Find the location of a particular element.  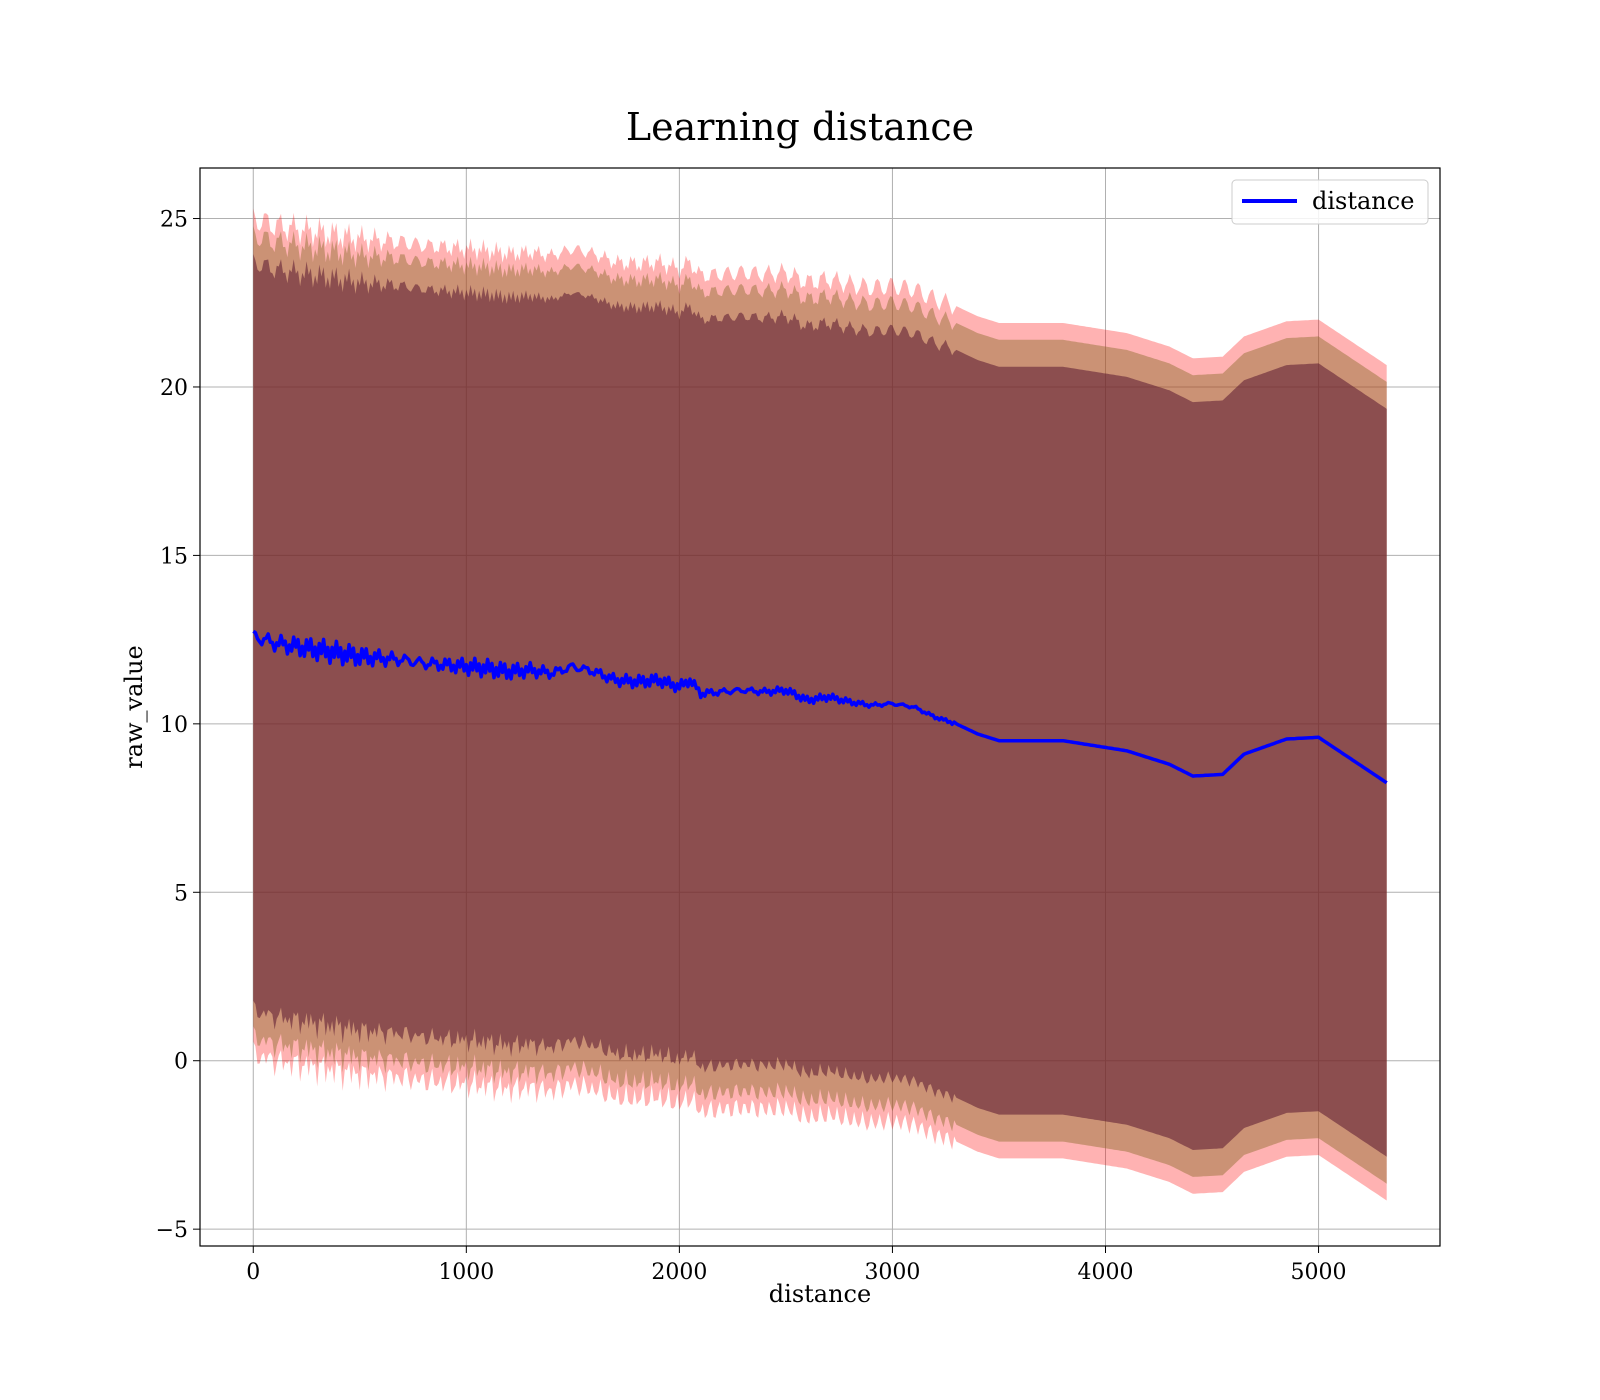

y-tick-label: 25 is located at coordinates (174, 220).